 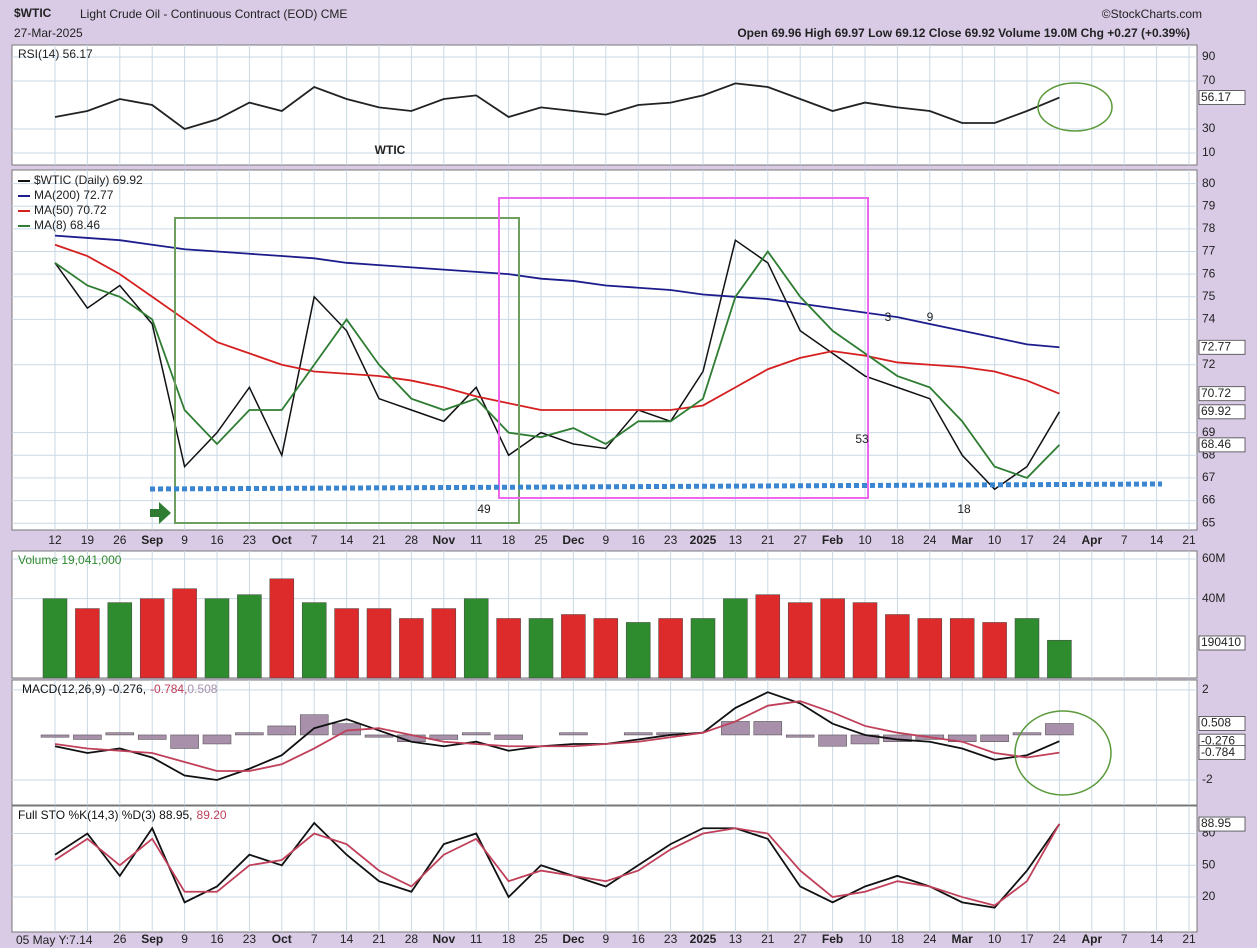 I want to click on x-tick-label: 27, so click(x=801, y=540).